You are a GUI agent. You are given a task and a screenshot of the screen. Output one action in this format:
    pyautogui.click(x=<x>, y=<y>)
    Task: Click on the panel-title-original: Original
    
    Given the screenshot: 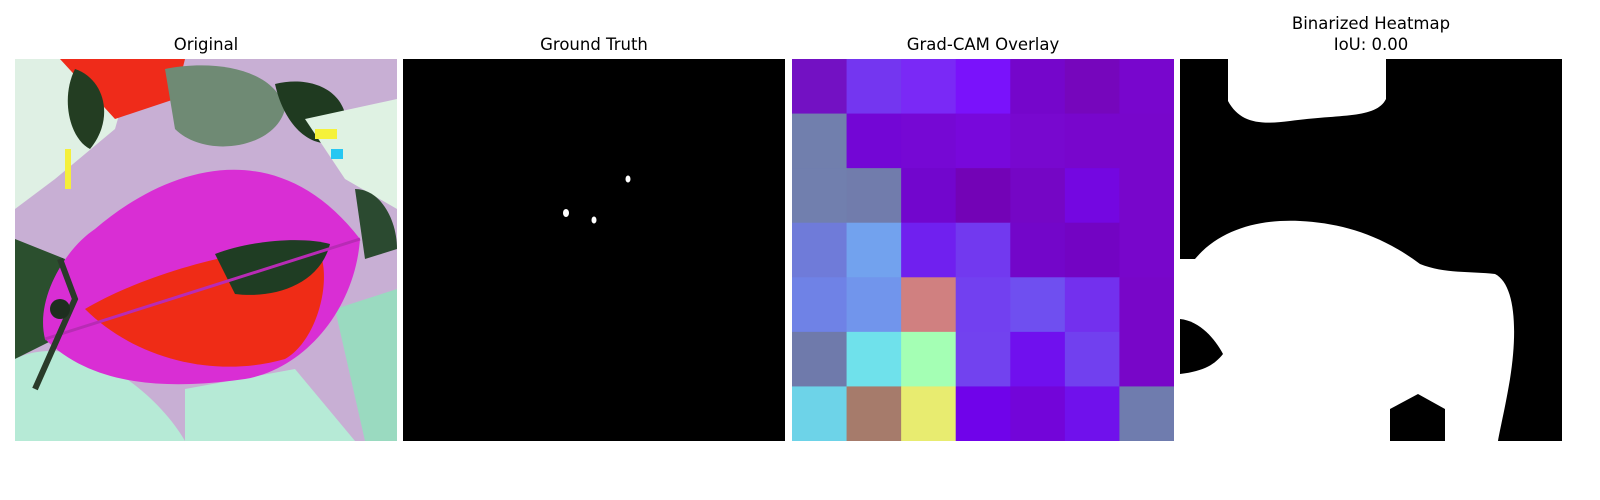 What is the action you would take?
    pyautogui.click(x=206, y=44)
    